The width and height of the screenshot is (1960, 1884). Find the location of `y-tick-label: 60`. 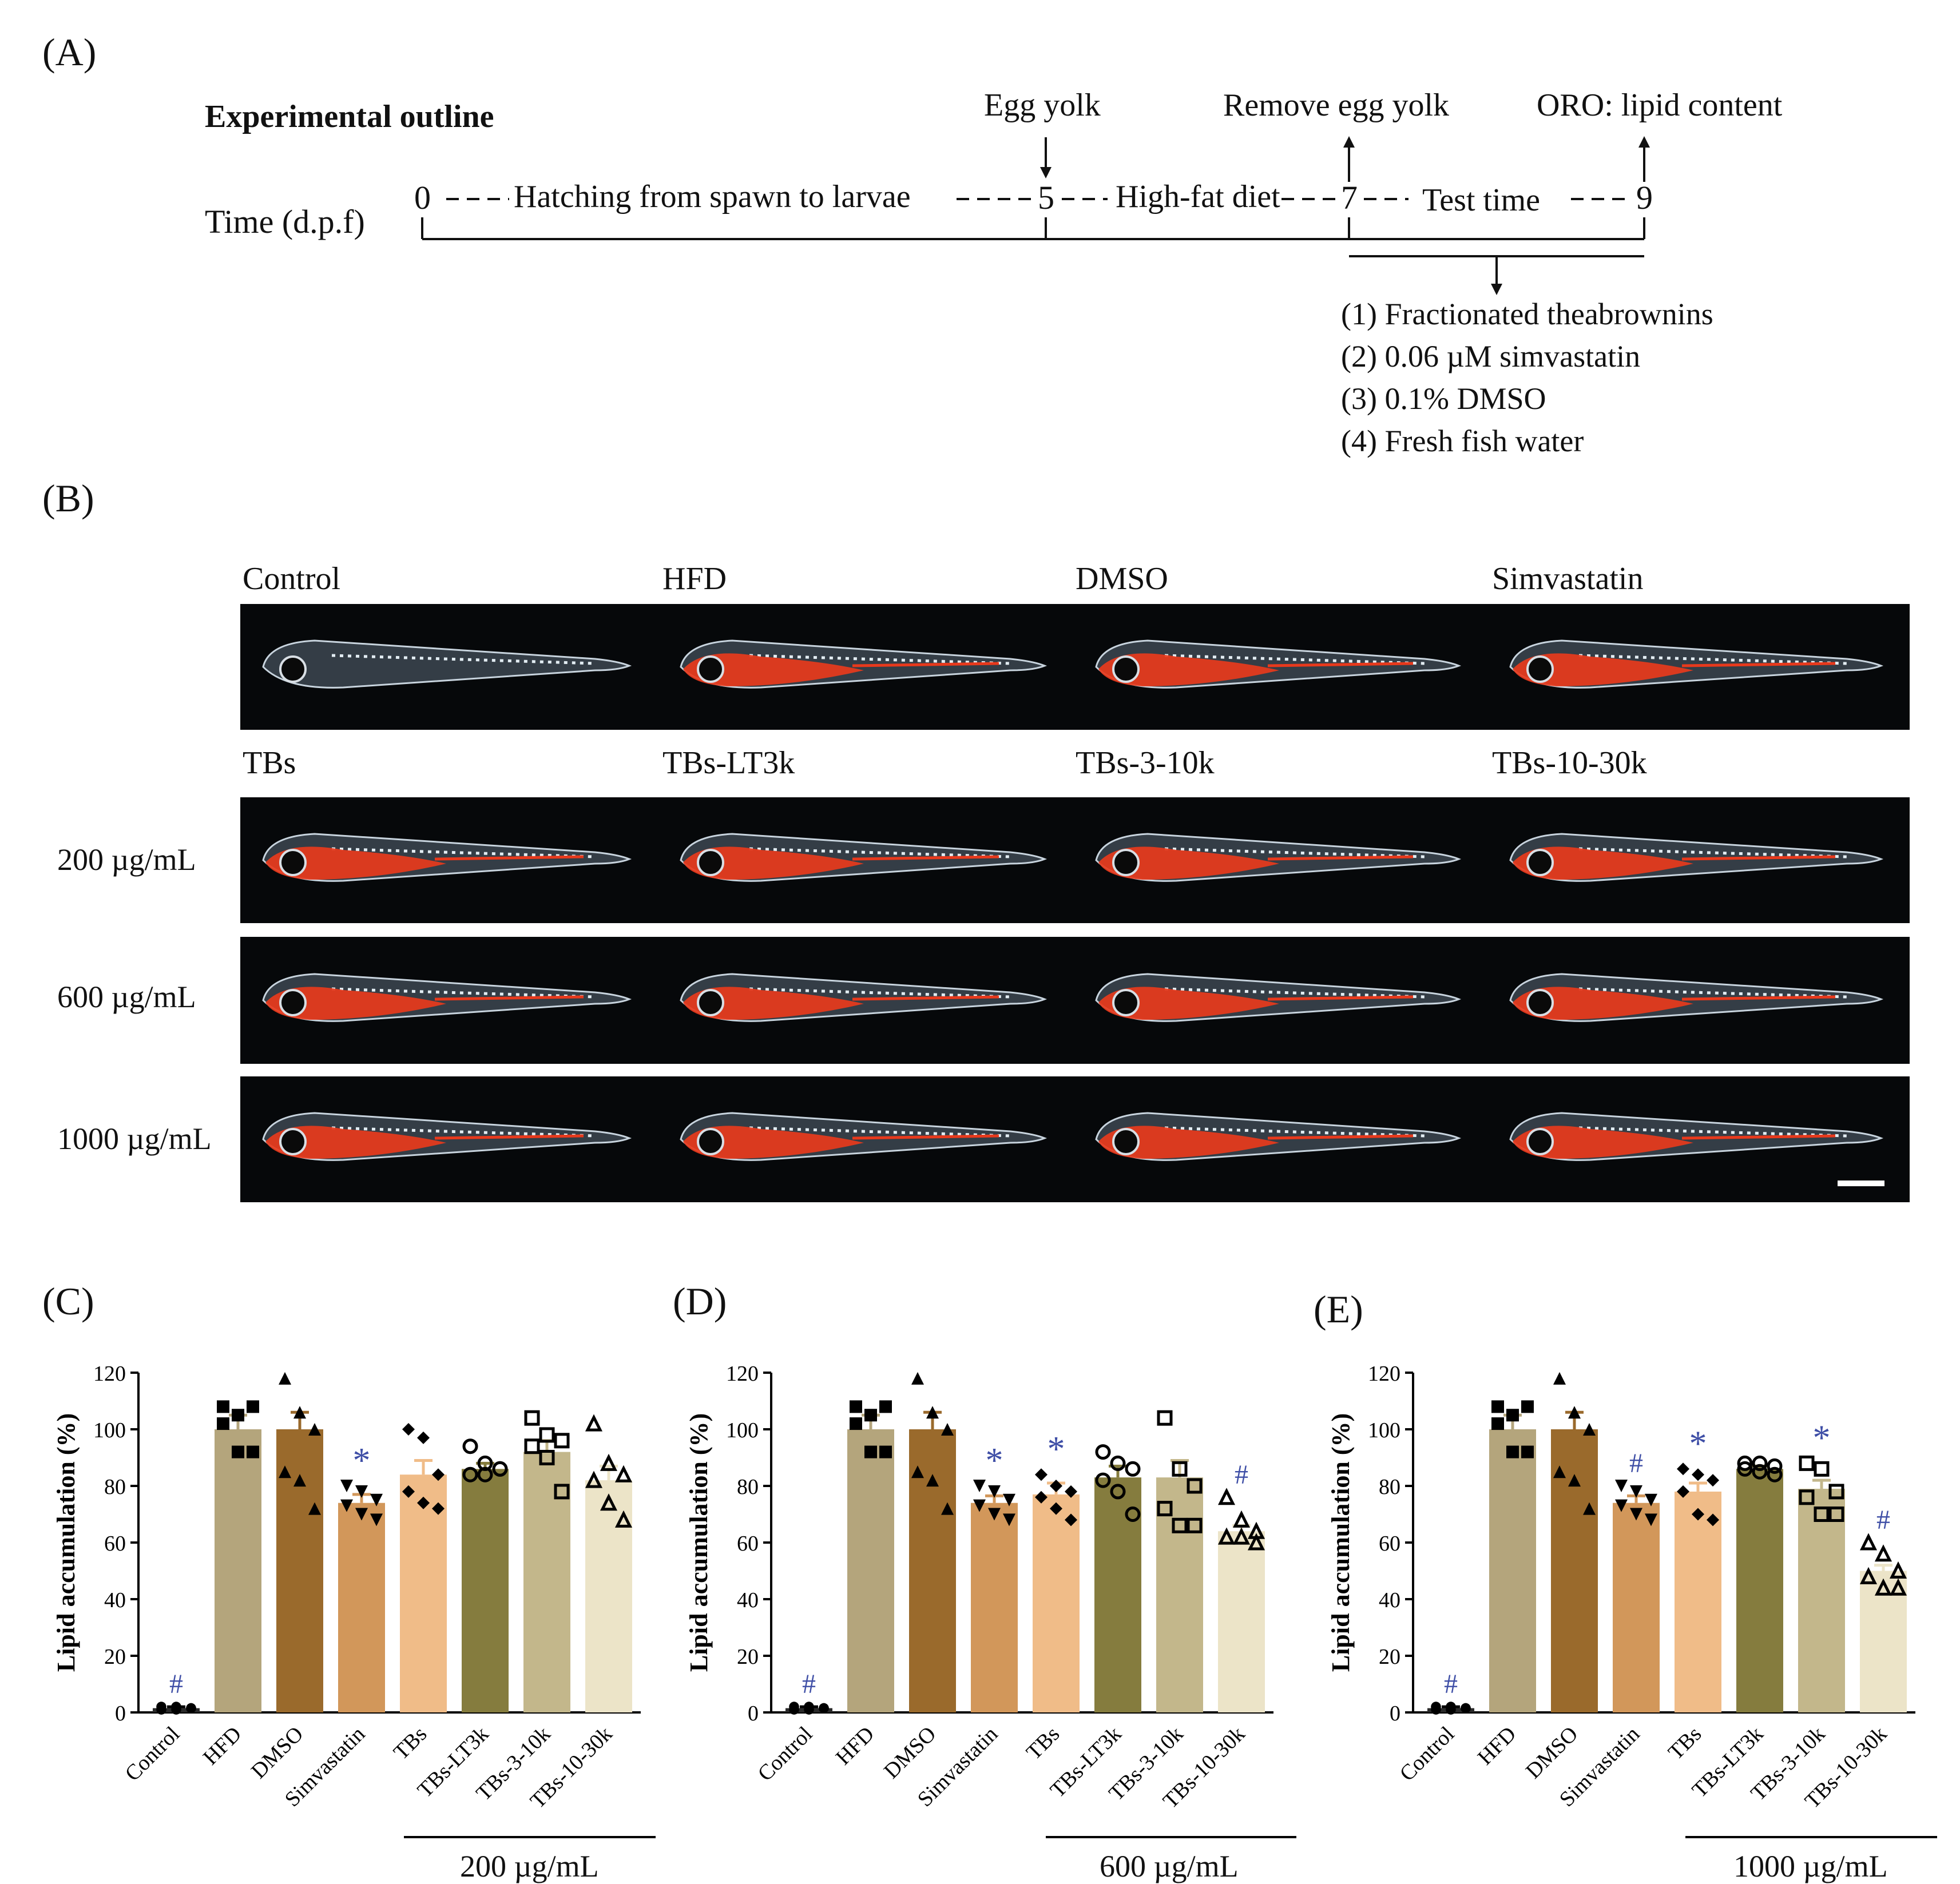

y-tick-label: 60 is located at coordinates (748, 1544).